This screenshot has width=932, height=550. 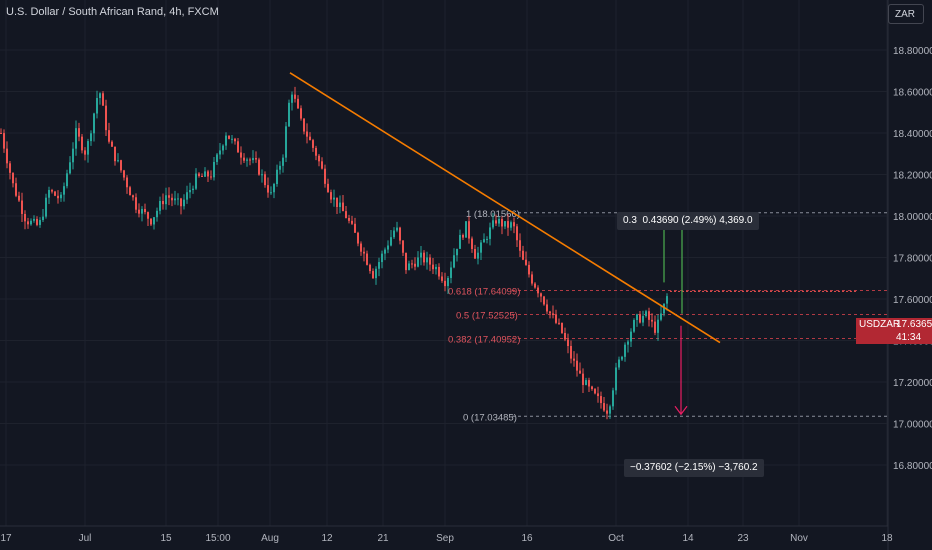 What do you see at coordinates (912, 425) in the screenshot?
I see `price-tick-label: 17.00000` at bounding box center [912, 425].